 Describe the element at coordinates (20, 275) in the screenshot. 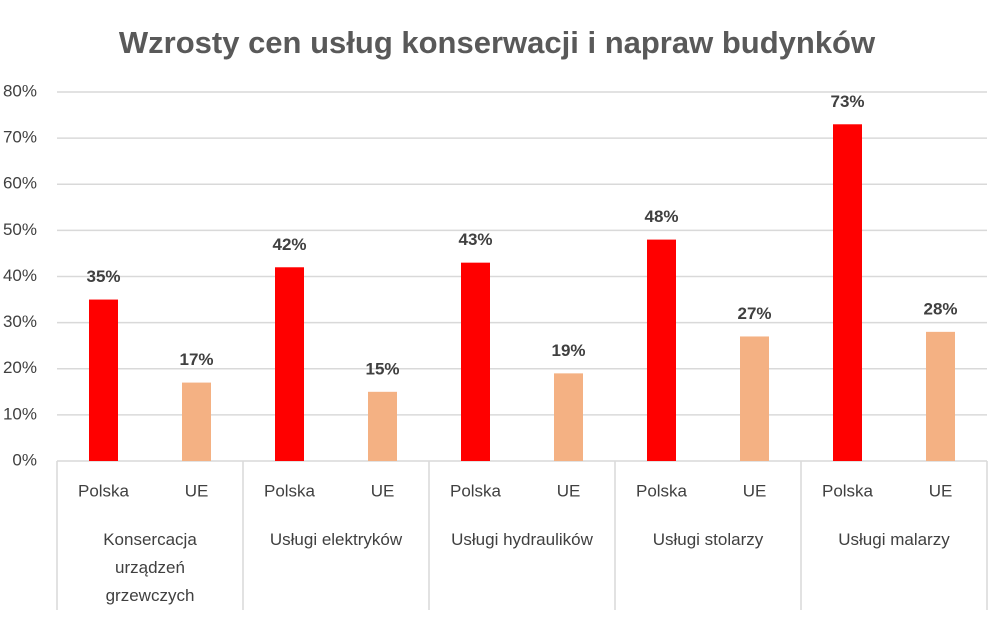

I see `y-tick-label: 40%` at that location.